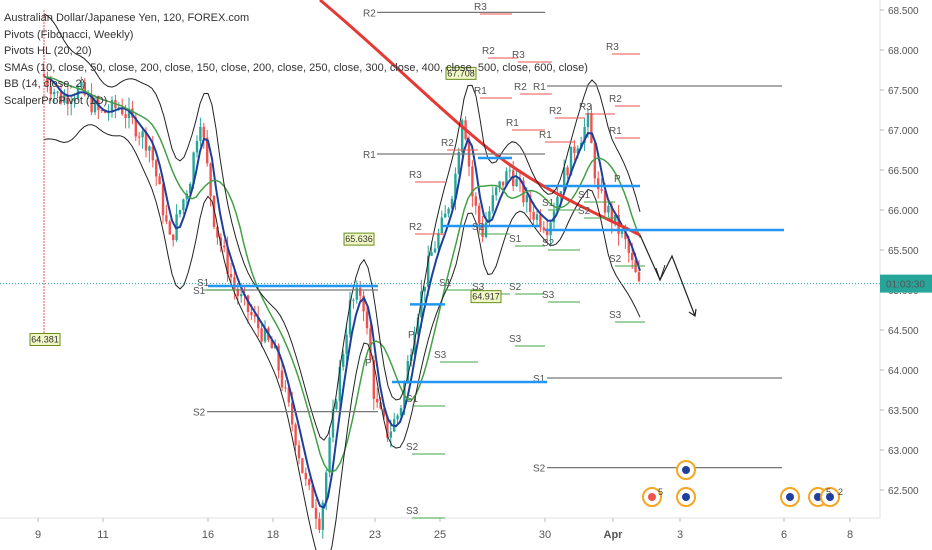  Describe the element at coordinates (545, 535) in the screenshot. I see `x-tick-label: 30` at that location.